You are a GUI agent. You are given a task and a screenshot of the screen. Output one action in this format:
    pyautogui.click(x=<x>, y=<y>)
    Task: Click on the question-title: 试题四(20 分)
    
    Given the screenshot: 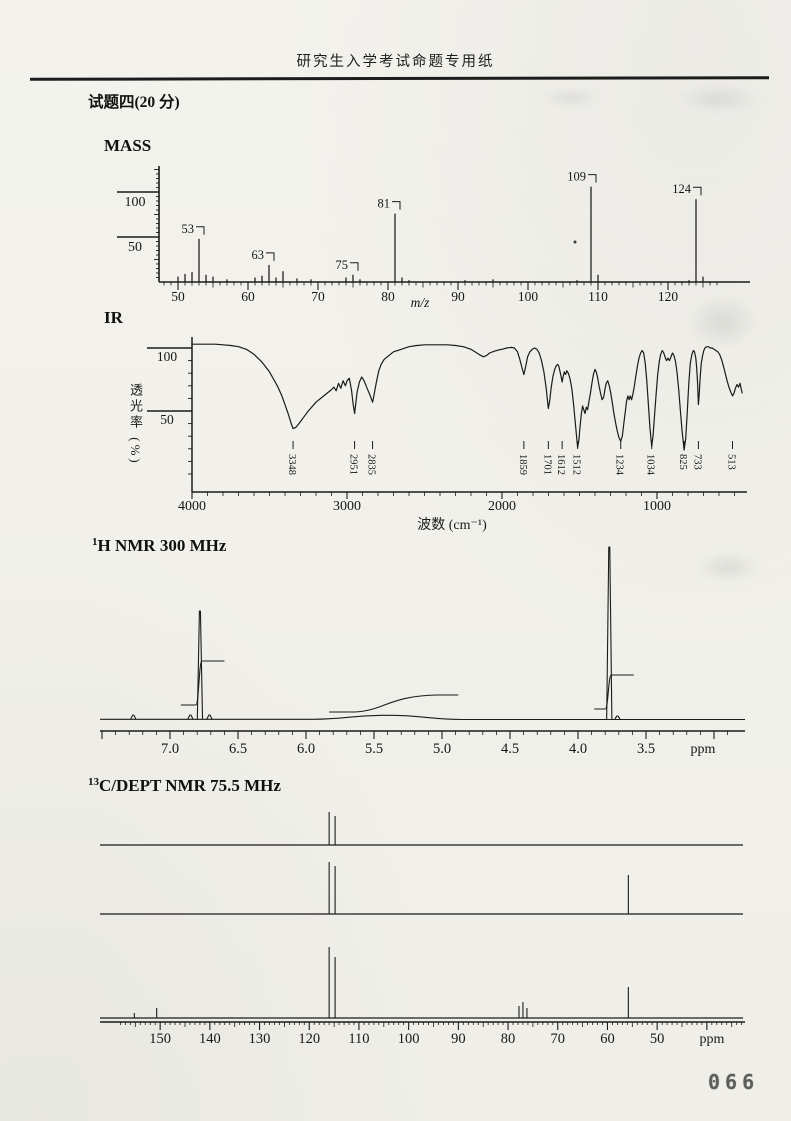 What is the action you would take?
    pyautogui.click(x=134, y=102)
    